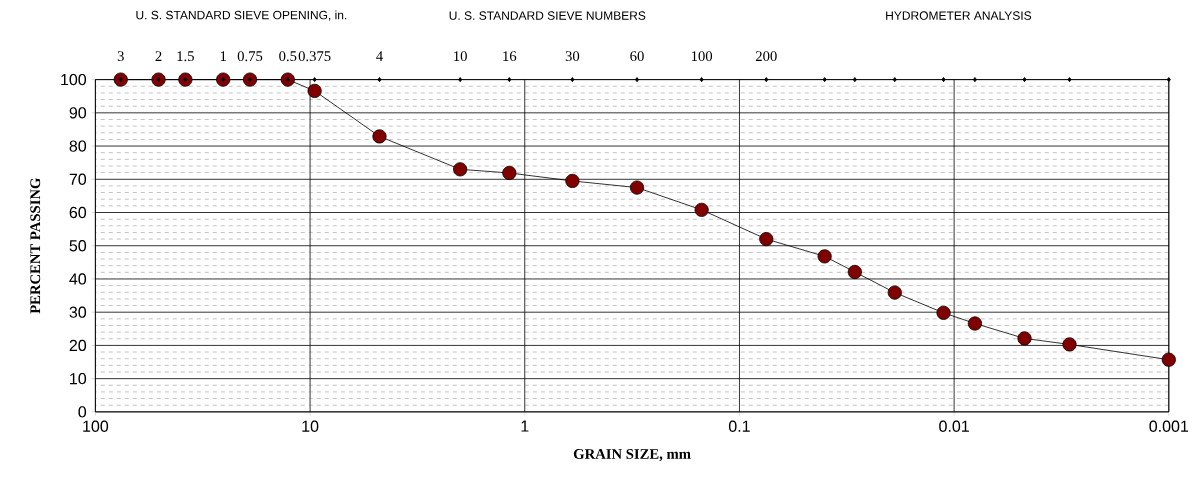 Image resolution: width=1203 pixels, height=480 pixels. What do you see at coordinates (766, 56) in the screenshot?
I see `annotation: 200` at bounding box center [766, 56].